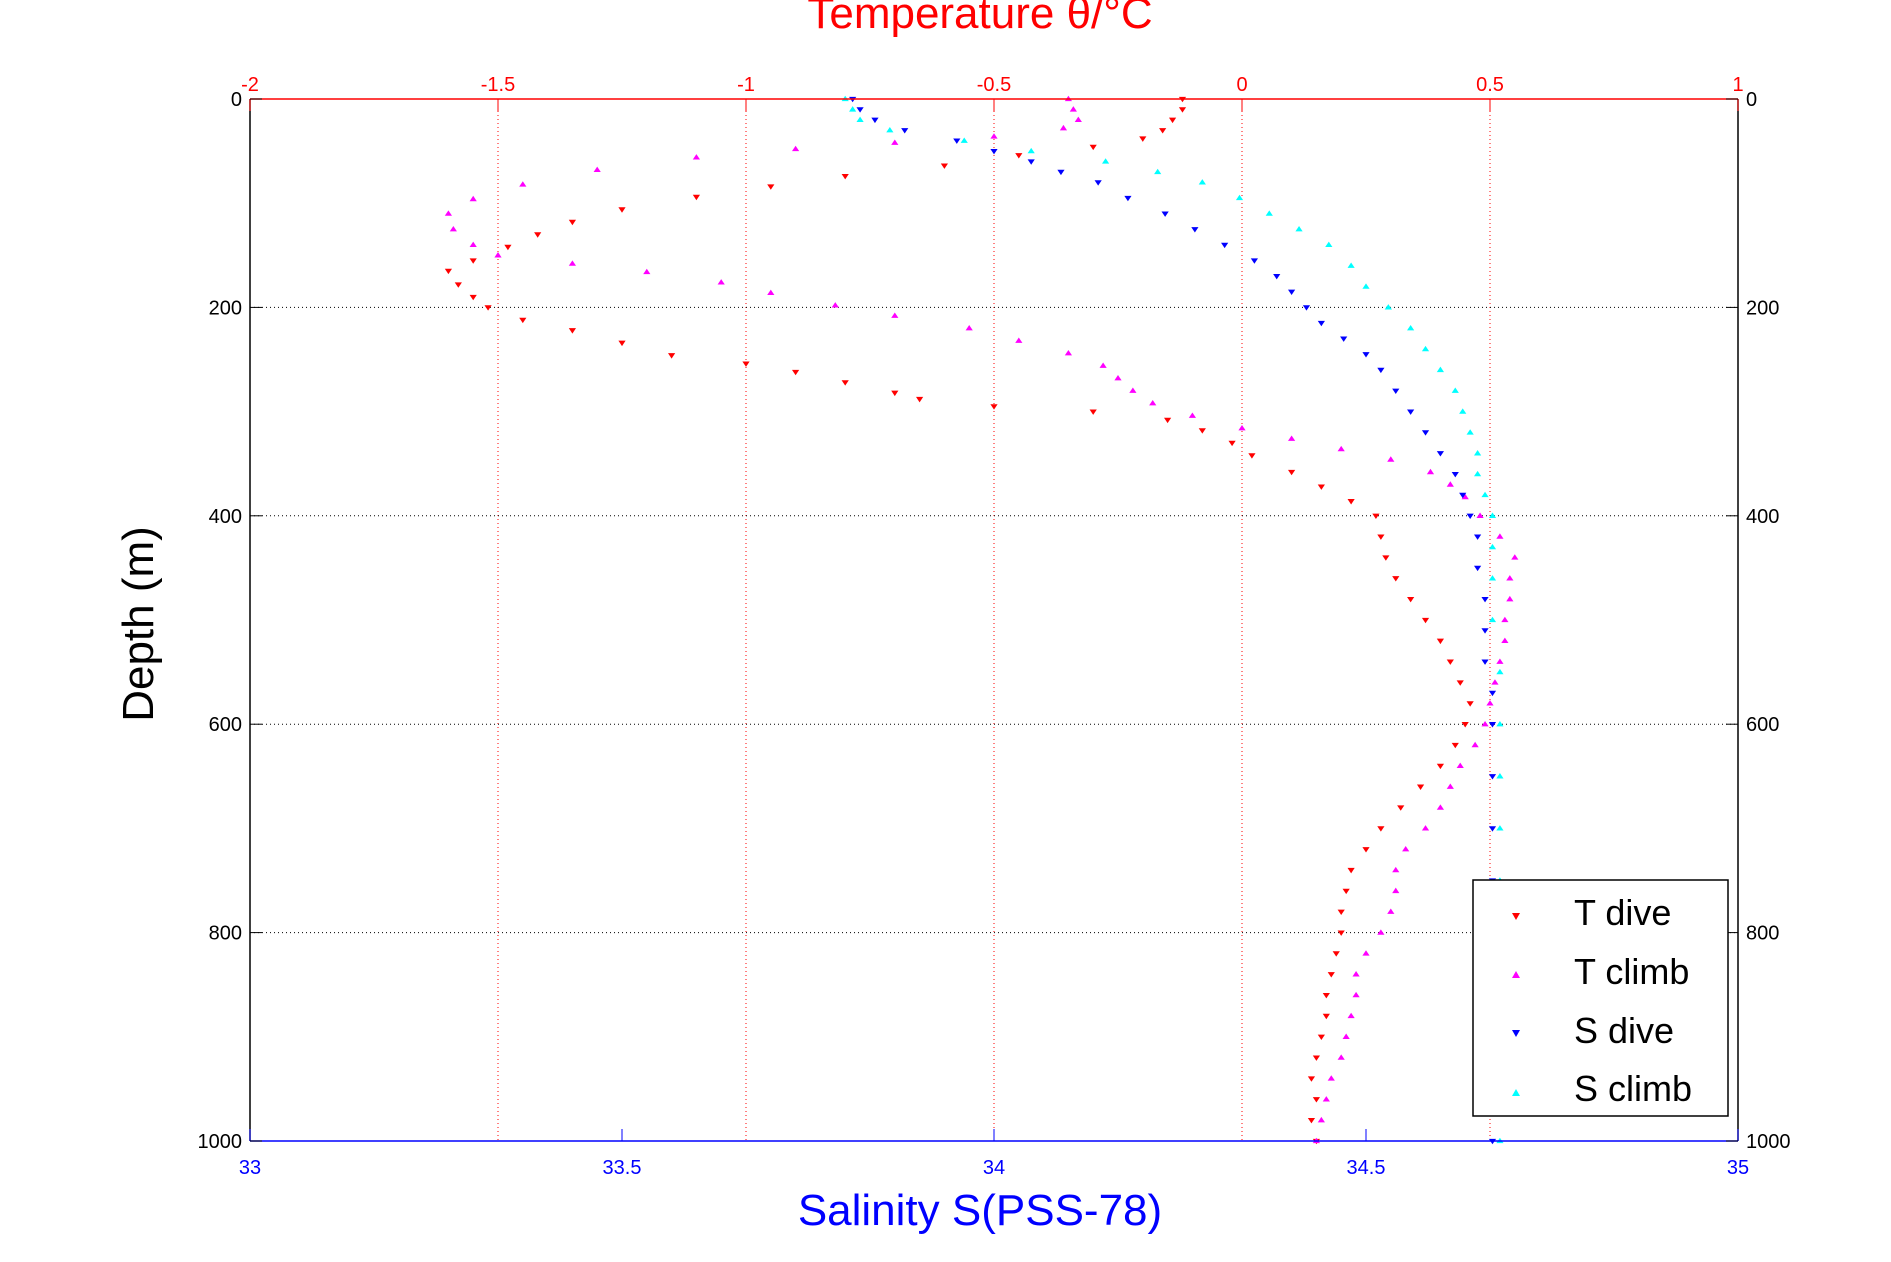  Describe the element at coordinates (1633, 1088) in the screenshot. I see `legend-label-s-climb: S climb` at that location.